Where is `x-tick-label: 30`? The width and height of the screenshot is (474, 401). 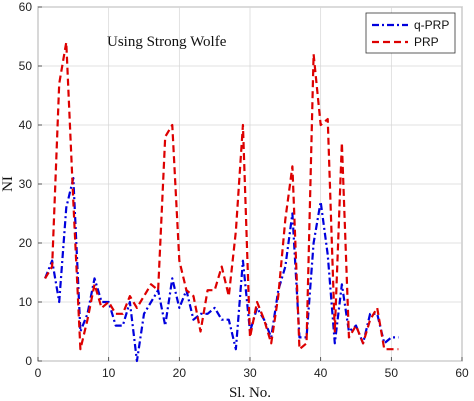 x-tick-label: 30 is located at coordinates (250, 373).